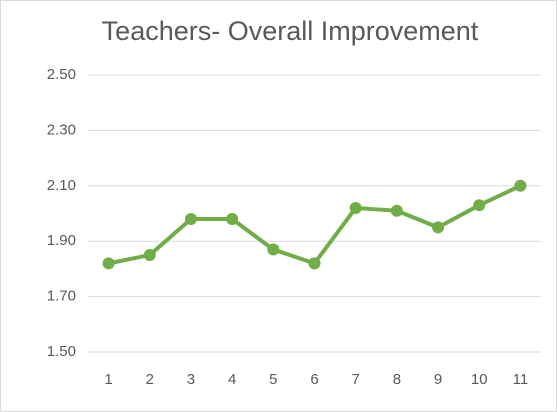 The image size is (557, 412). I want to click on y-tick-label: 2.50, so click(61, 74).